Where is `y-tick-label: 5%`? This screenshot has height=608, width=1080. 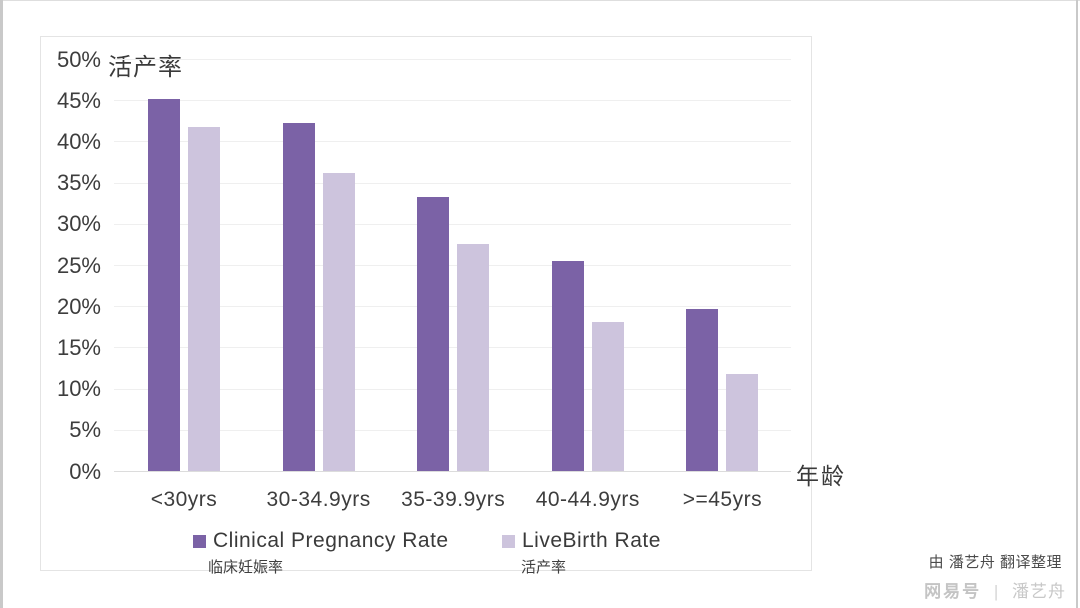 y-tick-label: 5% is located at coordinates (85, 430).